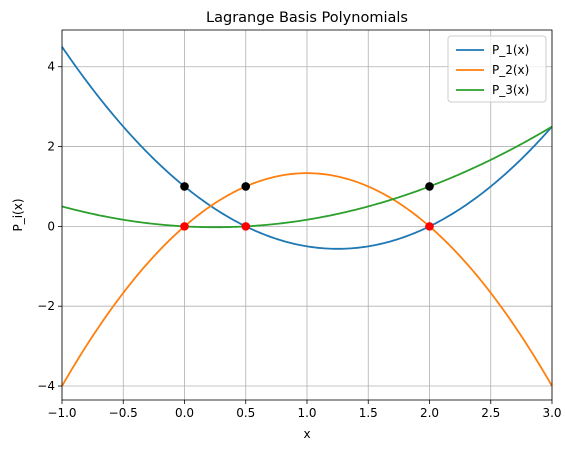  I want to click on x-tick-label: −1.0, so click(61, 413).